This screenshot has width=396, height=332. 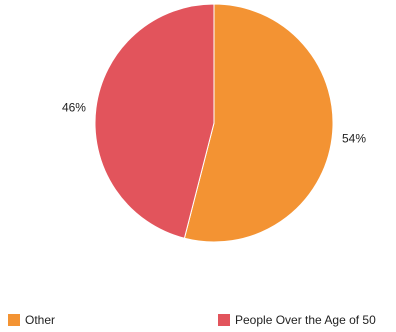 I want to click on pie-label-other: 54%, so click(x=354, y=139).